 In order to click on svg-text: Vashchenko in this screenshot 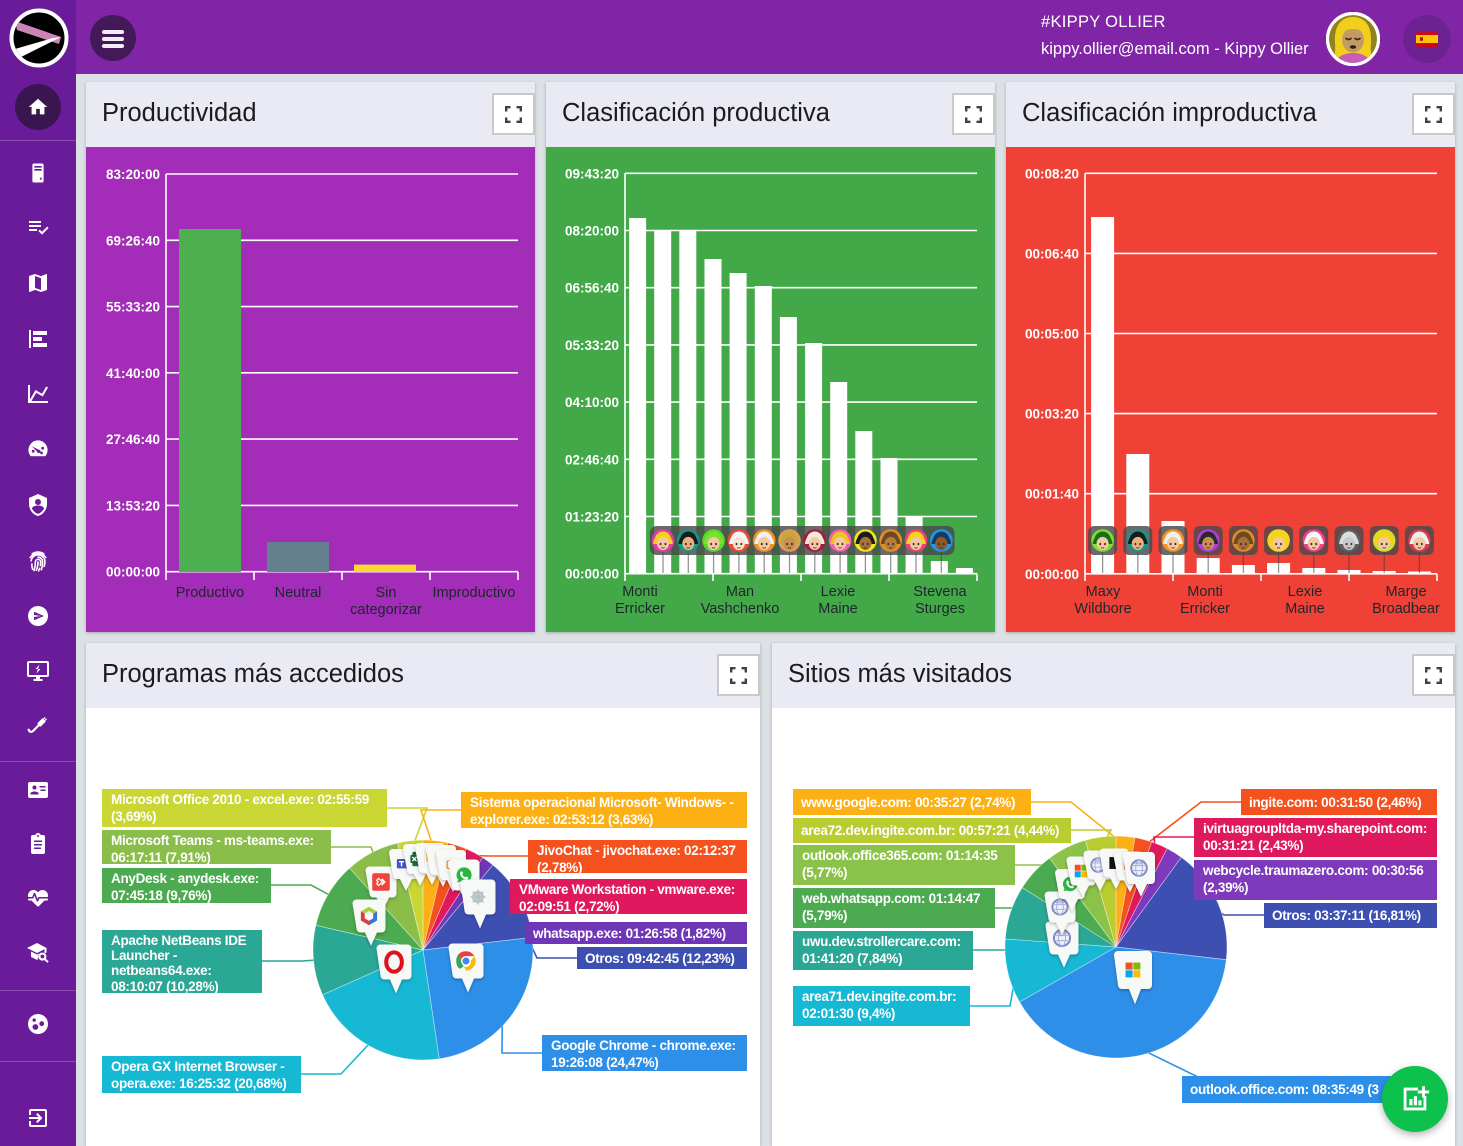, I will do `click(740, 609)`.